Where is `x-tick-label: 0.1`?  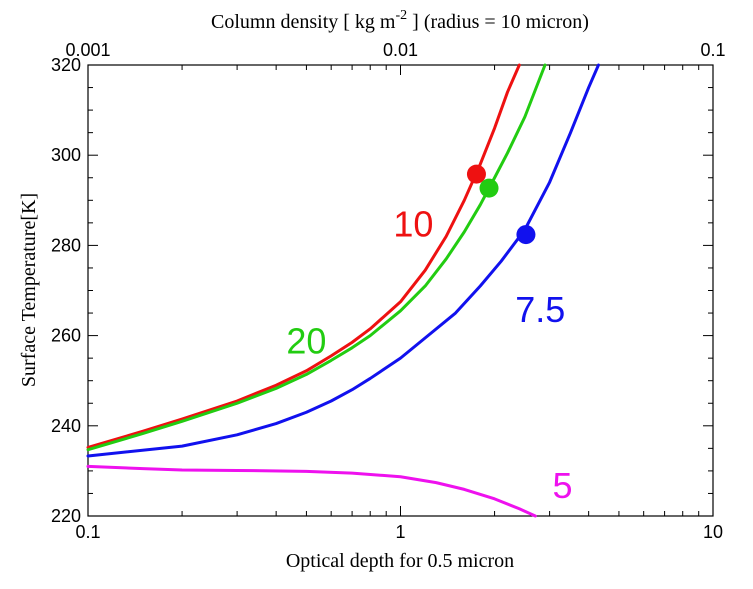
x-tick-label: 0.1 is located at coordinates (87, 532).